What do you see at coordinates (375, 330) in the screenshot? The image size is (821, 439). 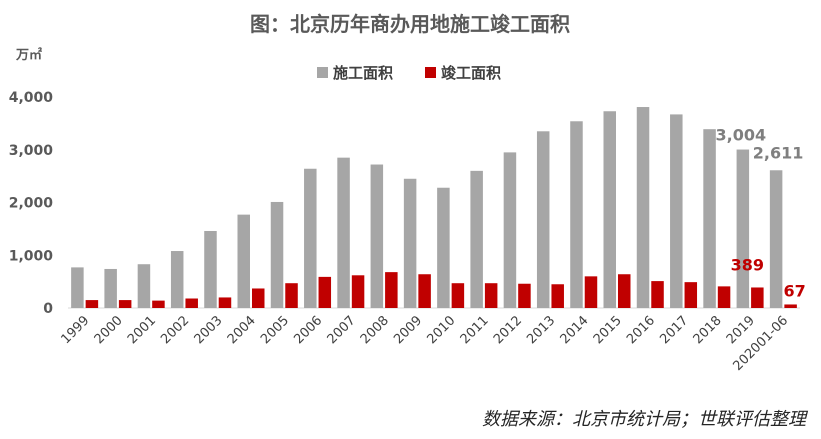 I see `x-tick-label: 2008` at bounding box center [375, 330].